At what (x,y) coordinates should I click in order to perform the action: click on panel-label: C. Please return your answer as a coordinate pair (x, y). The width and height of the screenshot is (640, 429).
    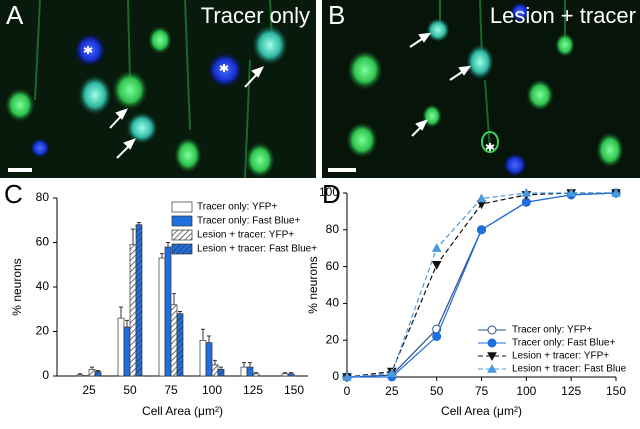
    Looking at the image, I should click on (13, 194).